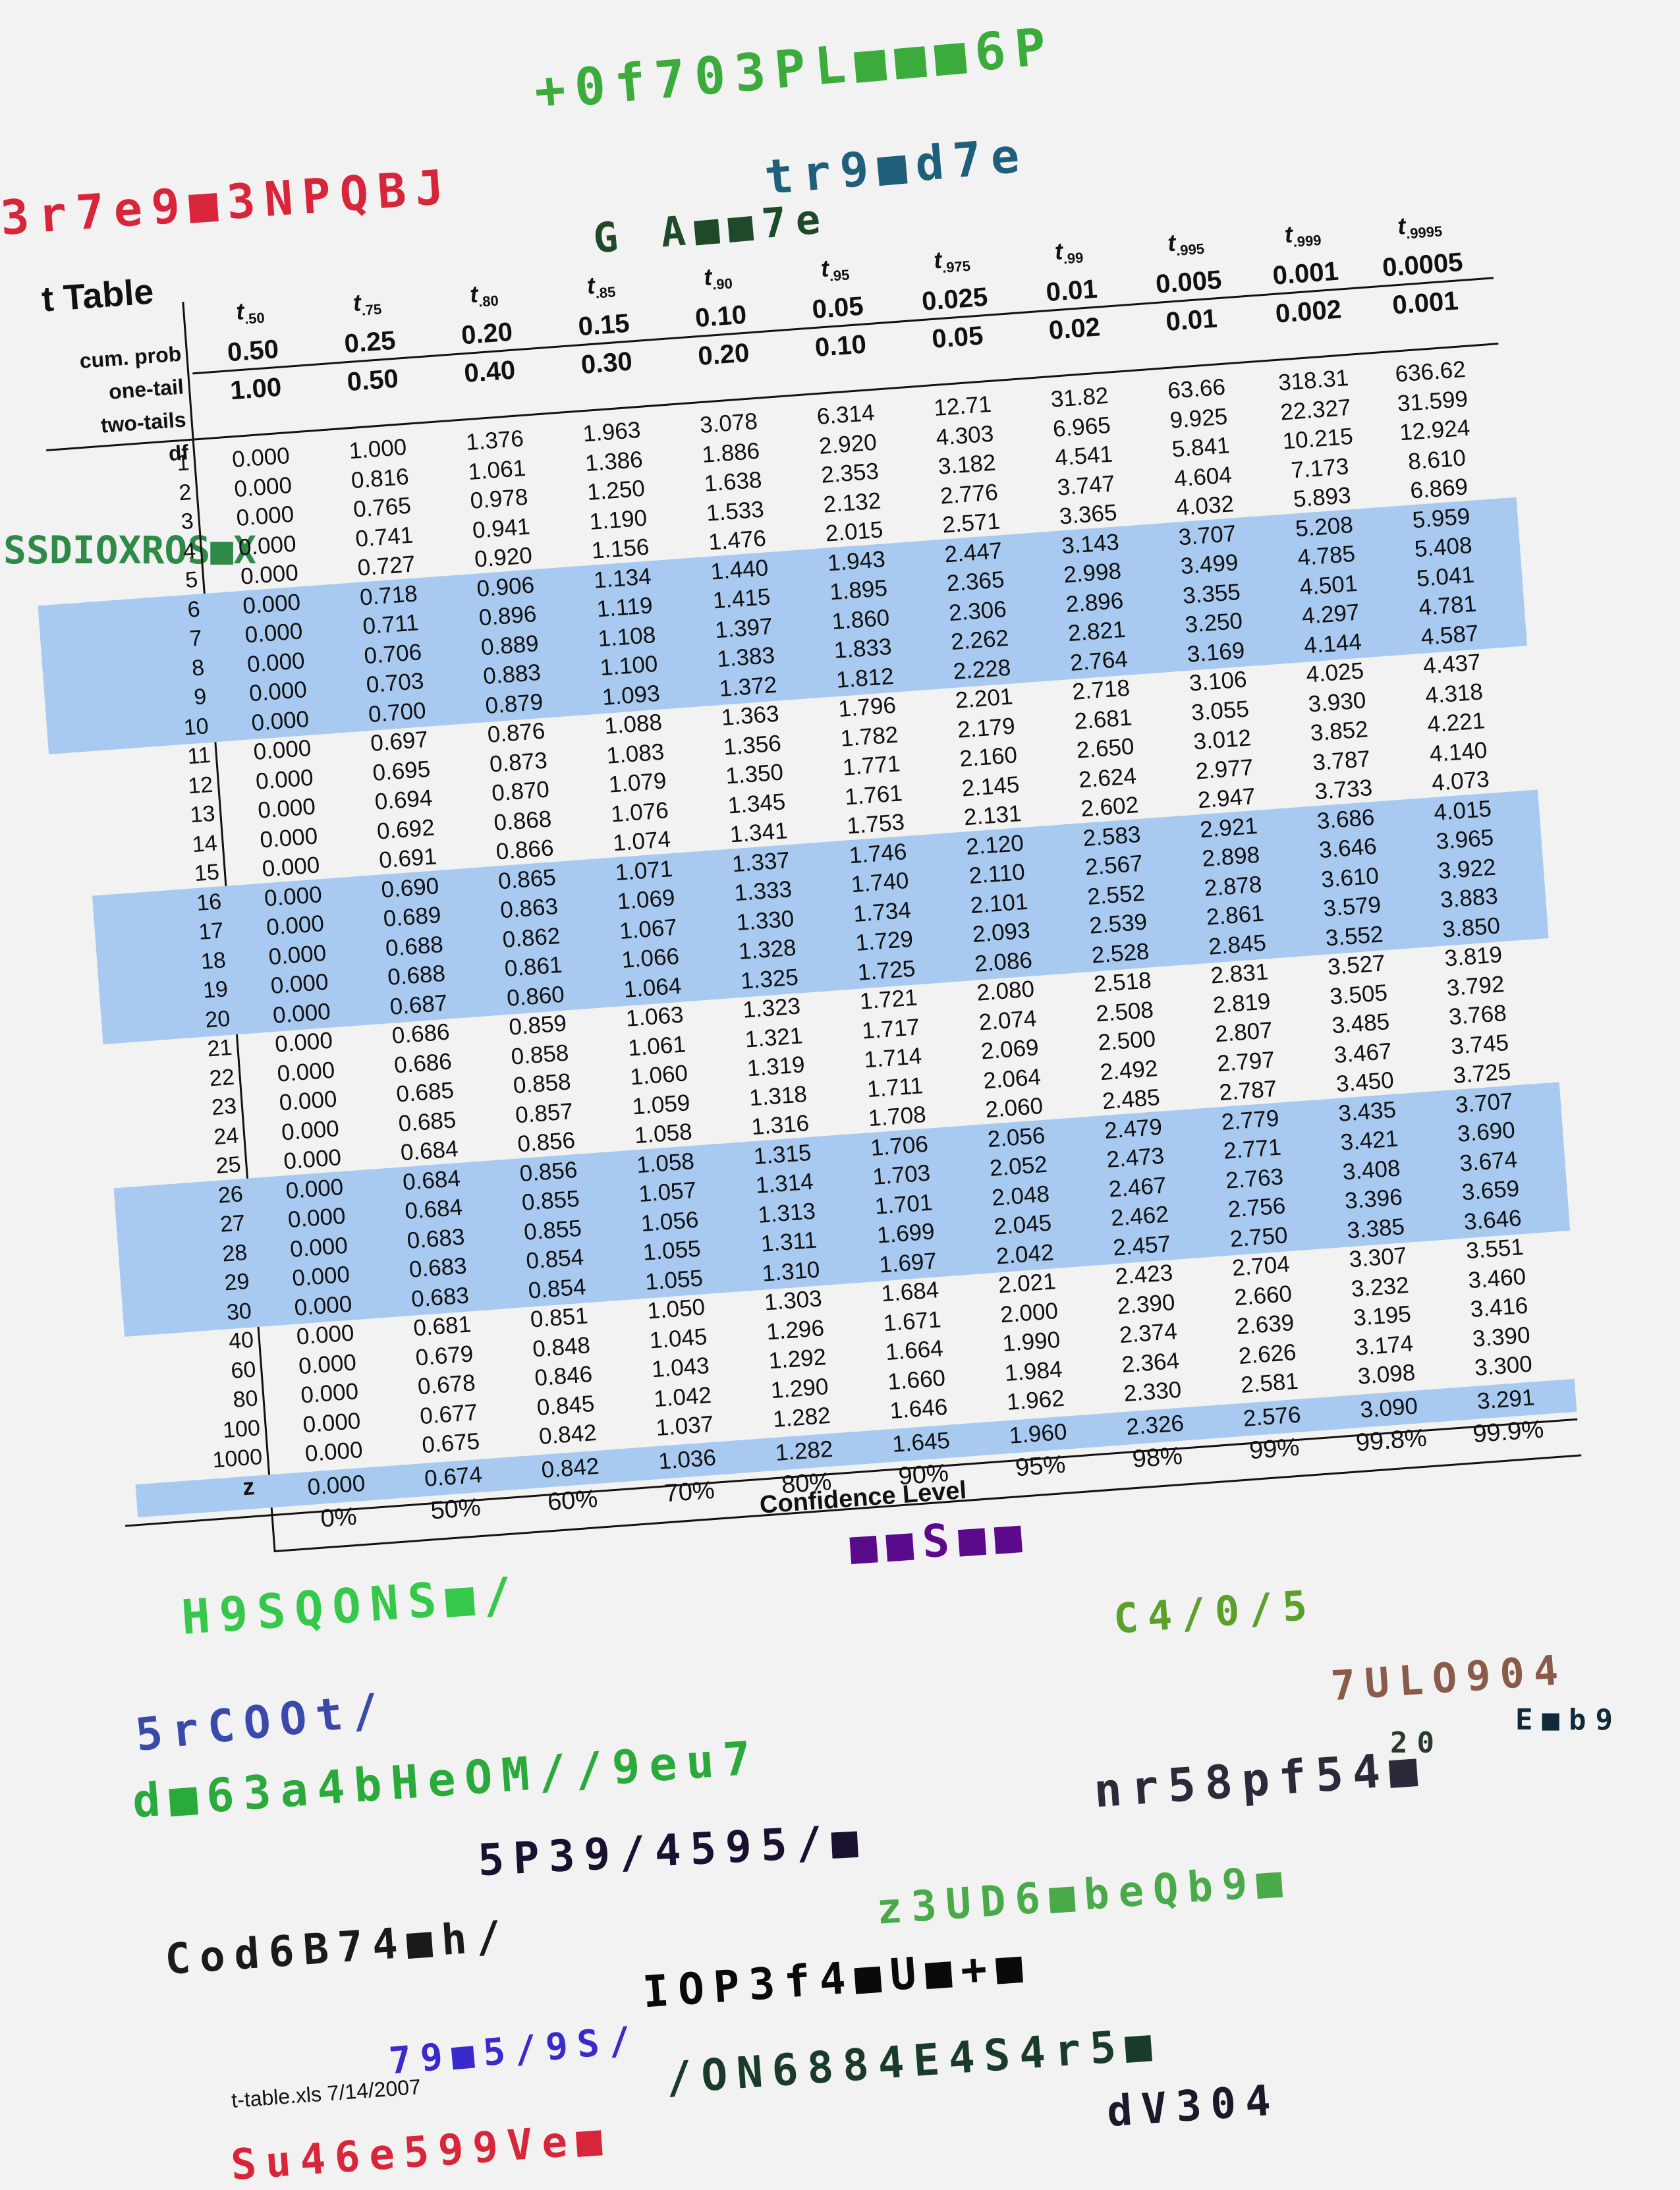 The width and height of the screenshot is (1680, 2190). What do you see at coordinates (797, 1359) in the screenshot?
I see `table-cell: 1.292` at bounding box center [797, 1359].